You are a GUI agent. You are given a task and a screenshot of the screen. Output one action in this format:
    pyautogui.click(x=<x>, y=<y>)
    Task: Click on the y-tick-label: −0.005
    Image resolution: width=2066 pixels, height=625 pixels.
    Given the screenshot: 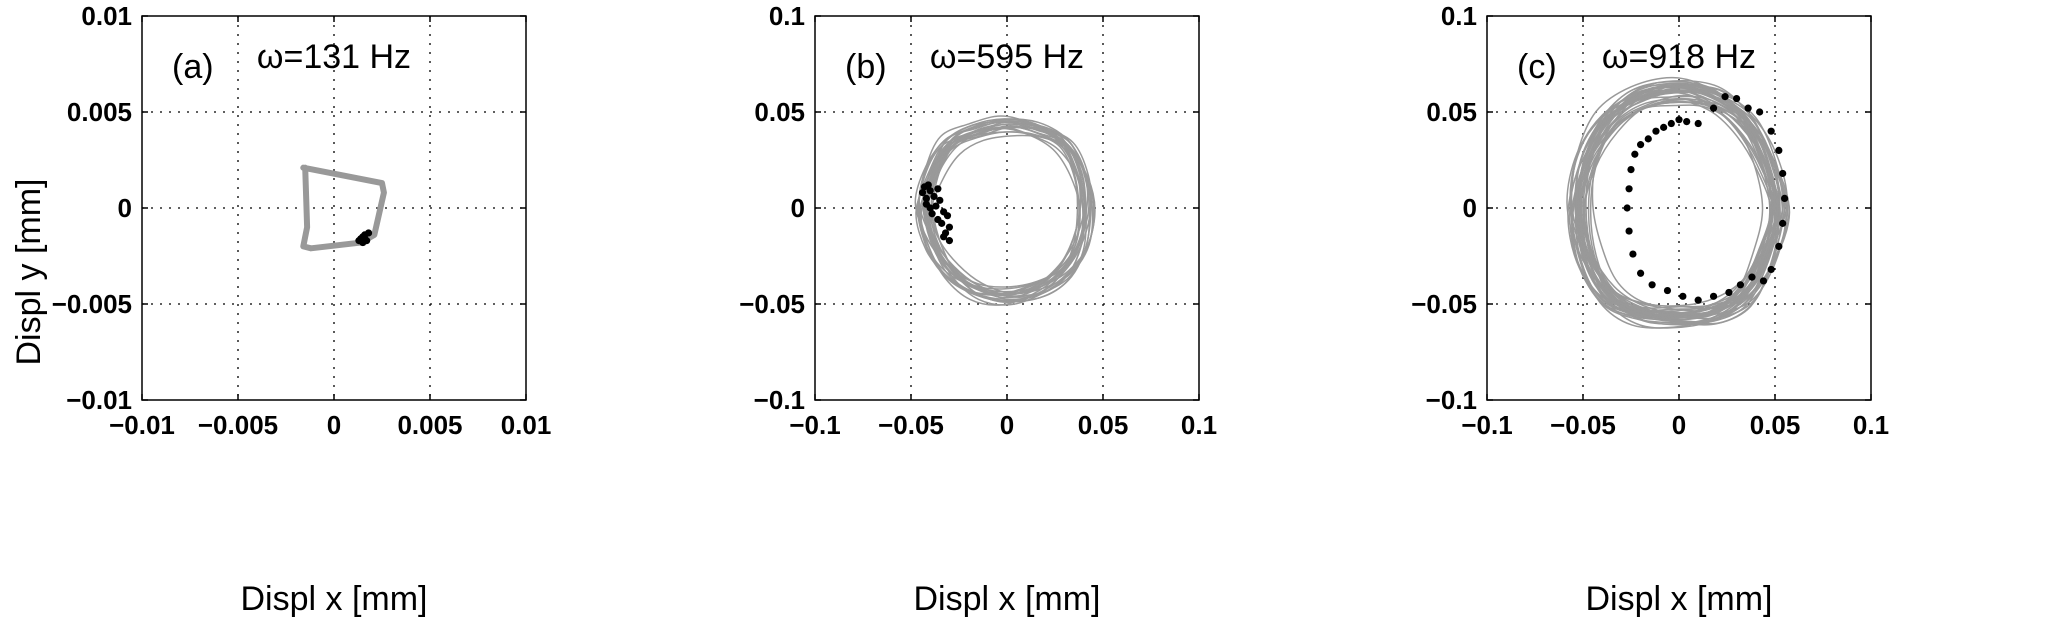 What is the action you would take?
    pyautogui.click(x=92, y=304)
    